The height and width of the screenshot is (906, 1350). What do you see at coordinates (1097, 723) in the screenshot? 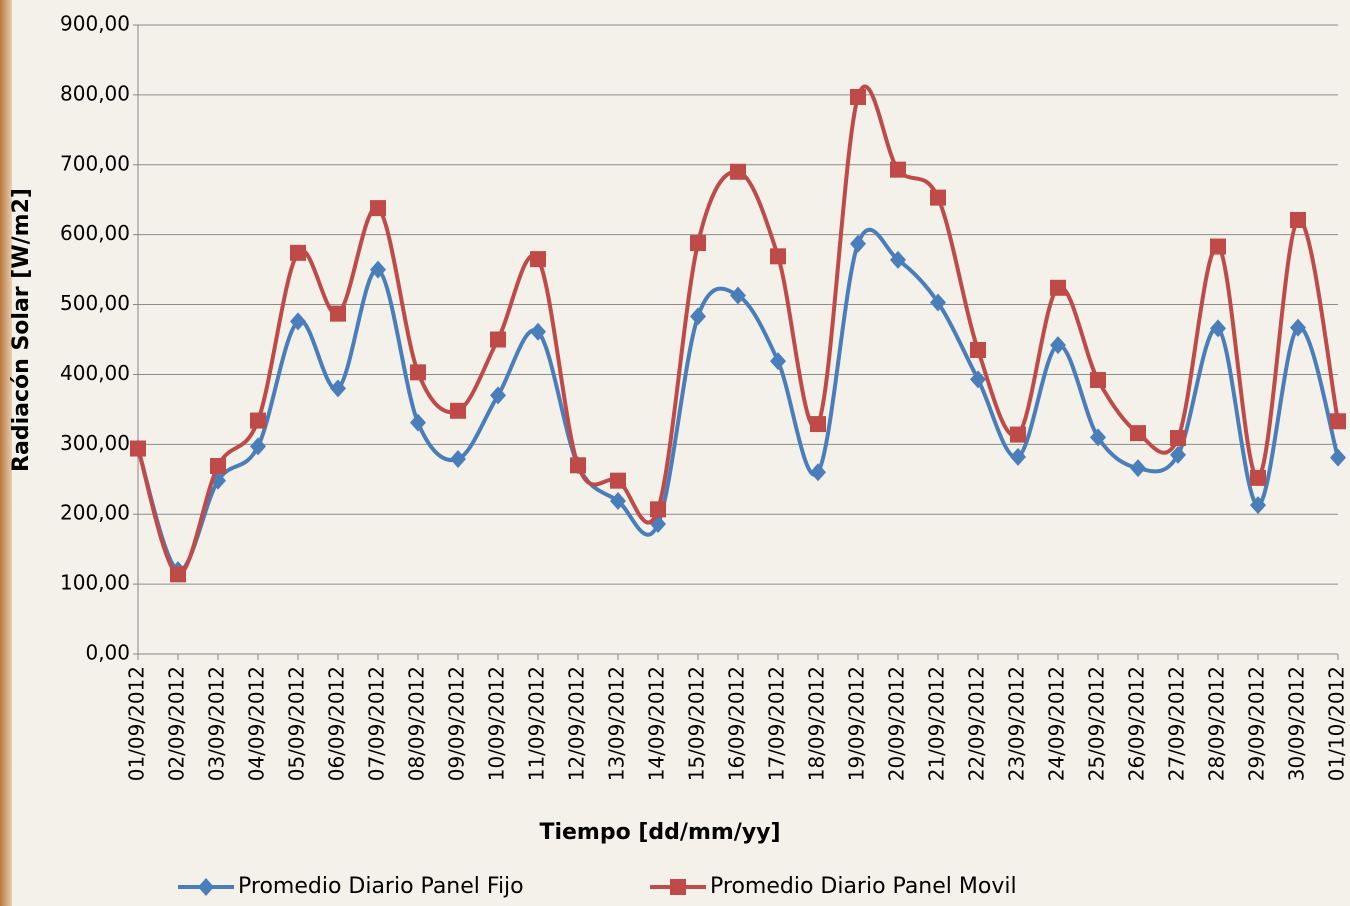
I see `x-tick-label: 25/09/2012` at bounding box center [1097, 723].